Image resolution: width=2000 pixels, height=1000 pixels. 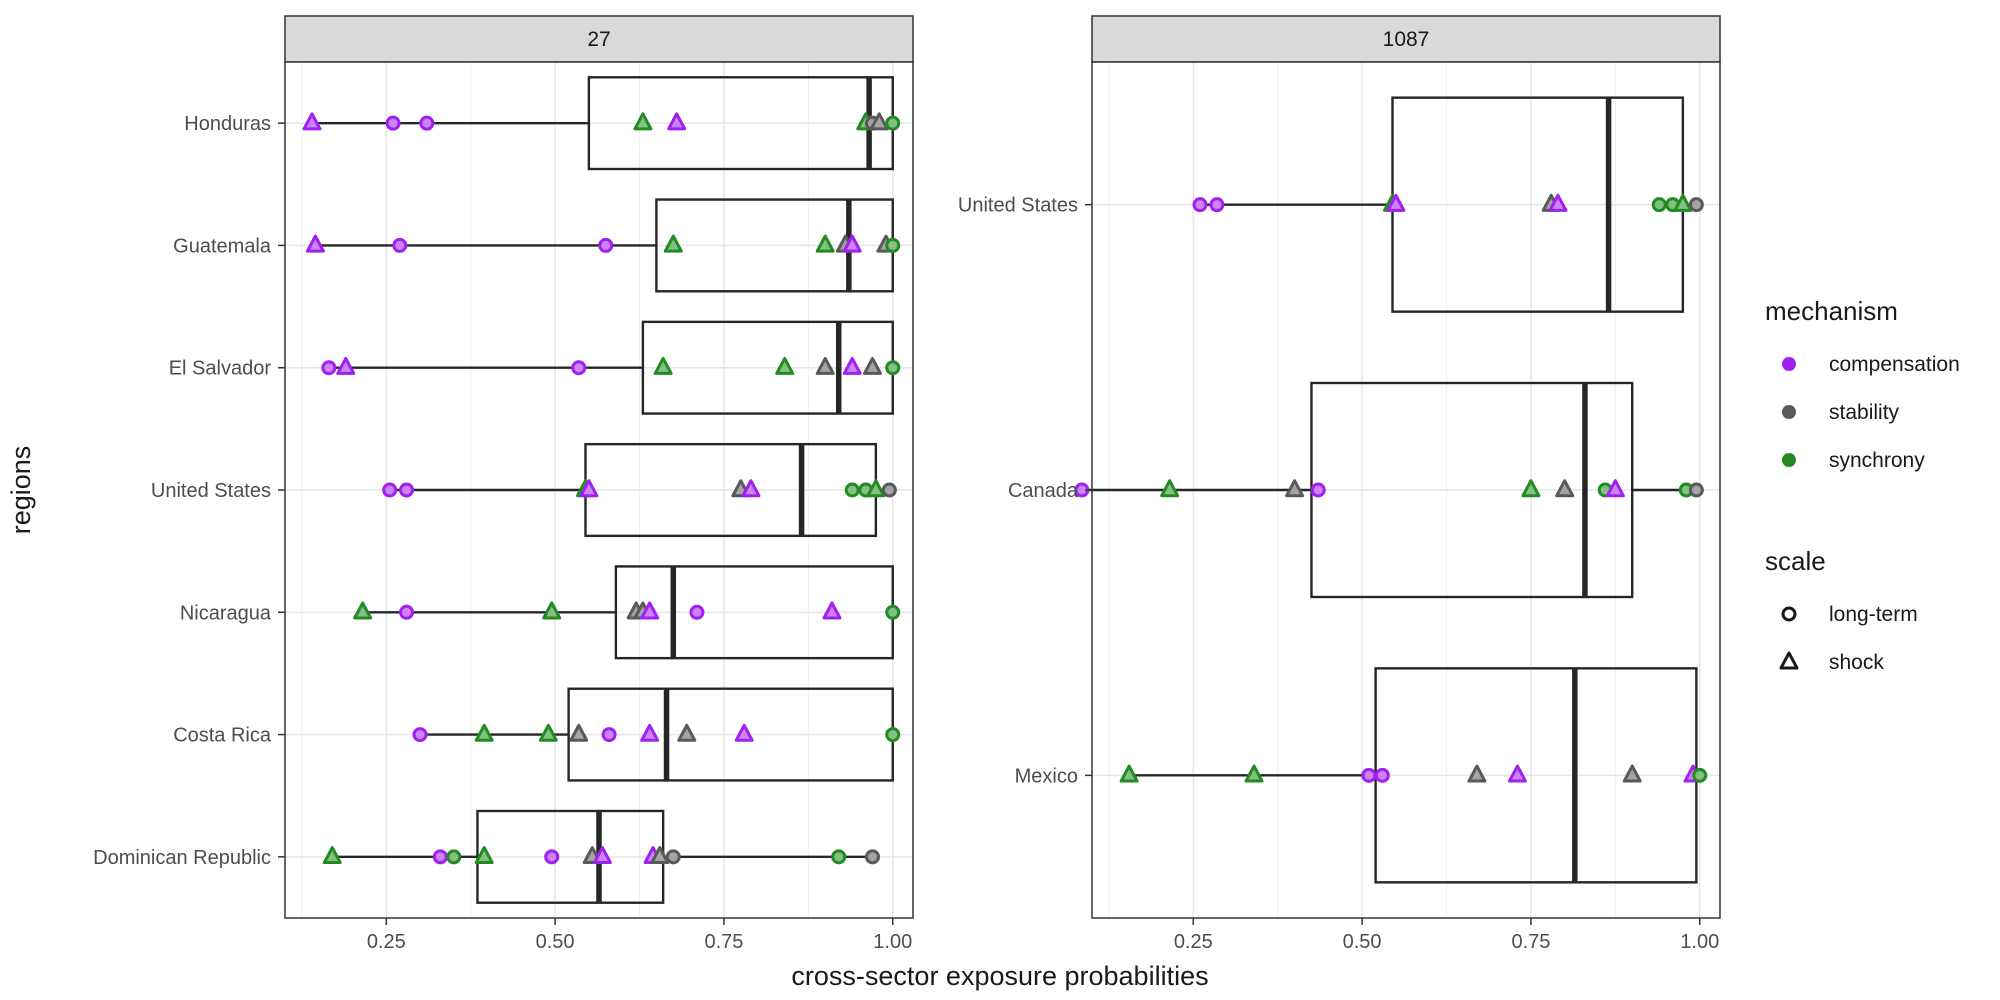 What do you see at coordinates (1789, 412) in the screenshot?
I see `legend-key-stability` at bounding box center [1789, 412].